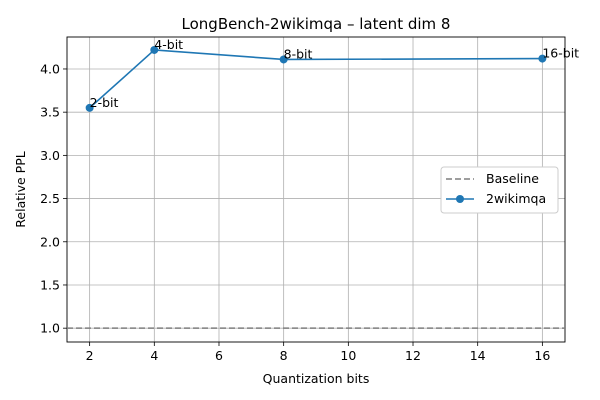  What do you see at coordinates (542, 355) in the screenshot?
I see `x-tick-label: 16` at bounding box center [542, 355].